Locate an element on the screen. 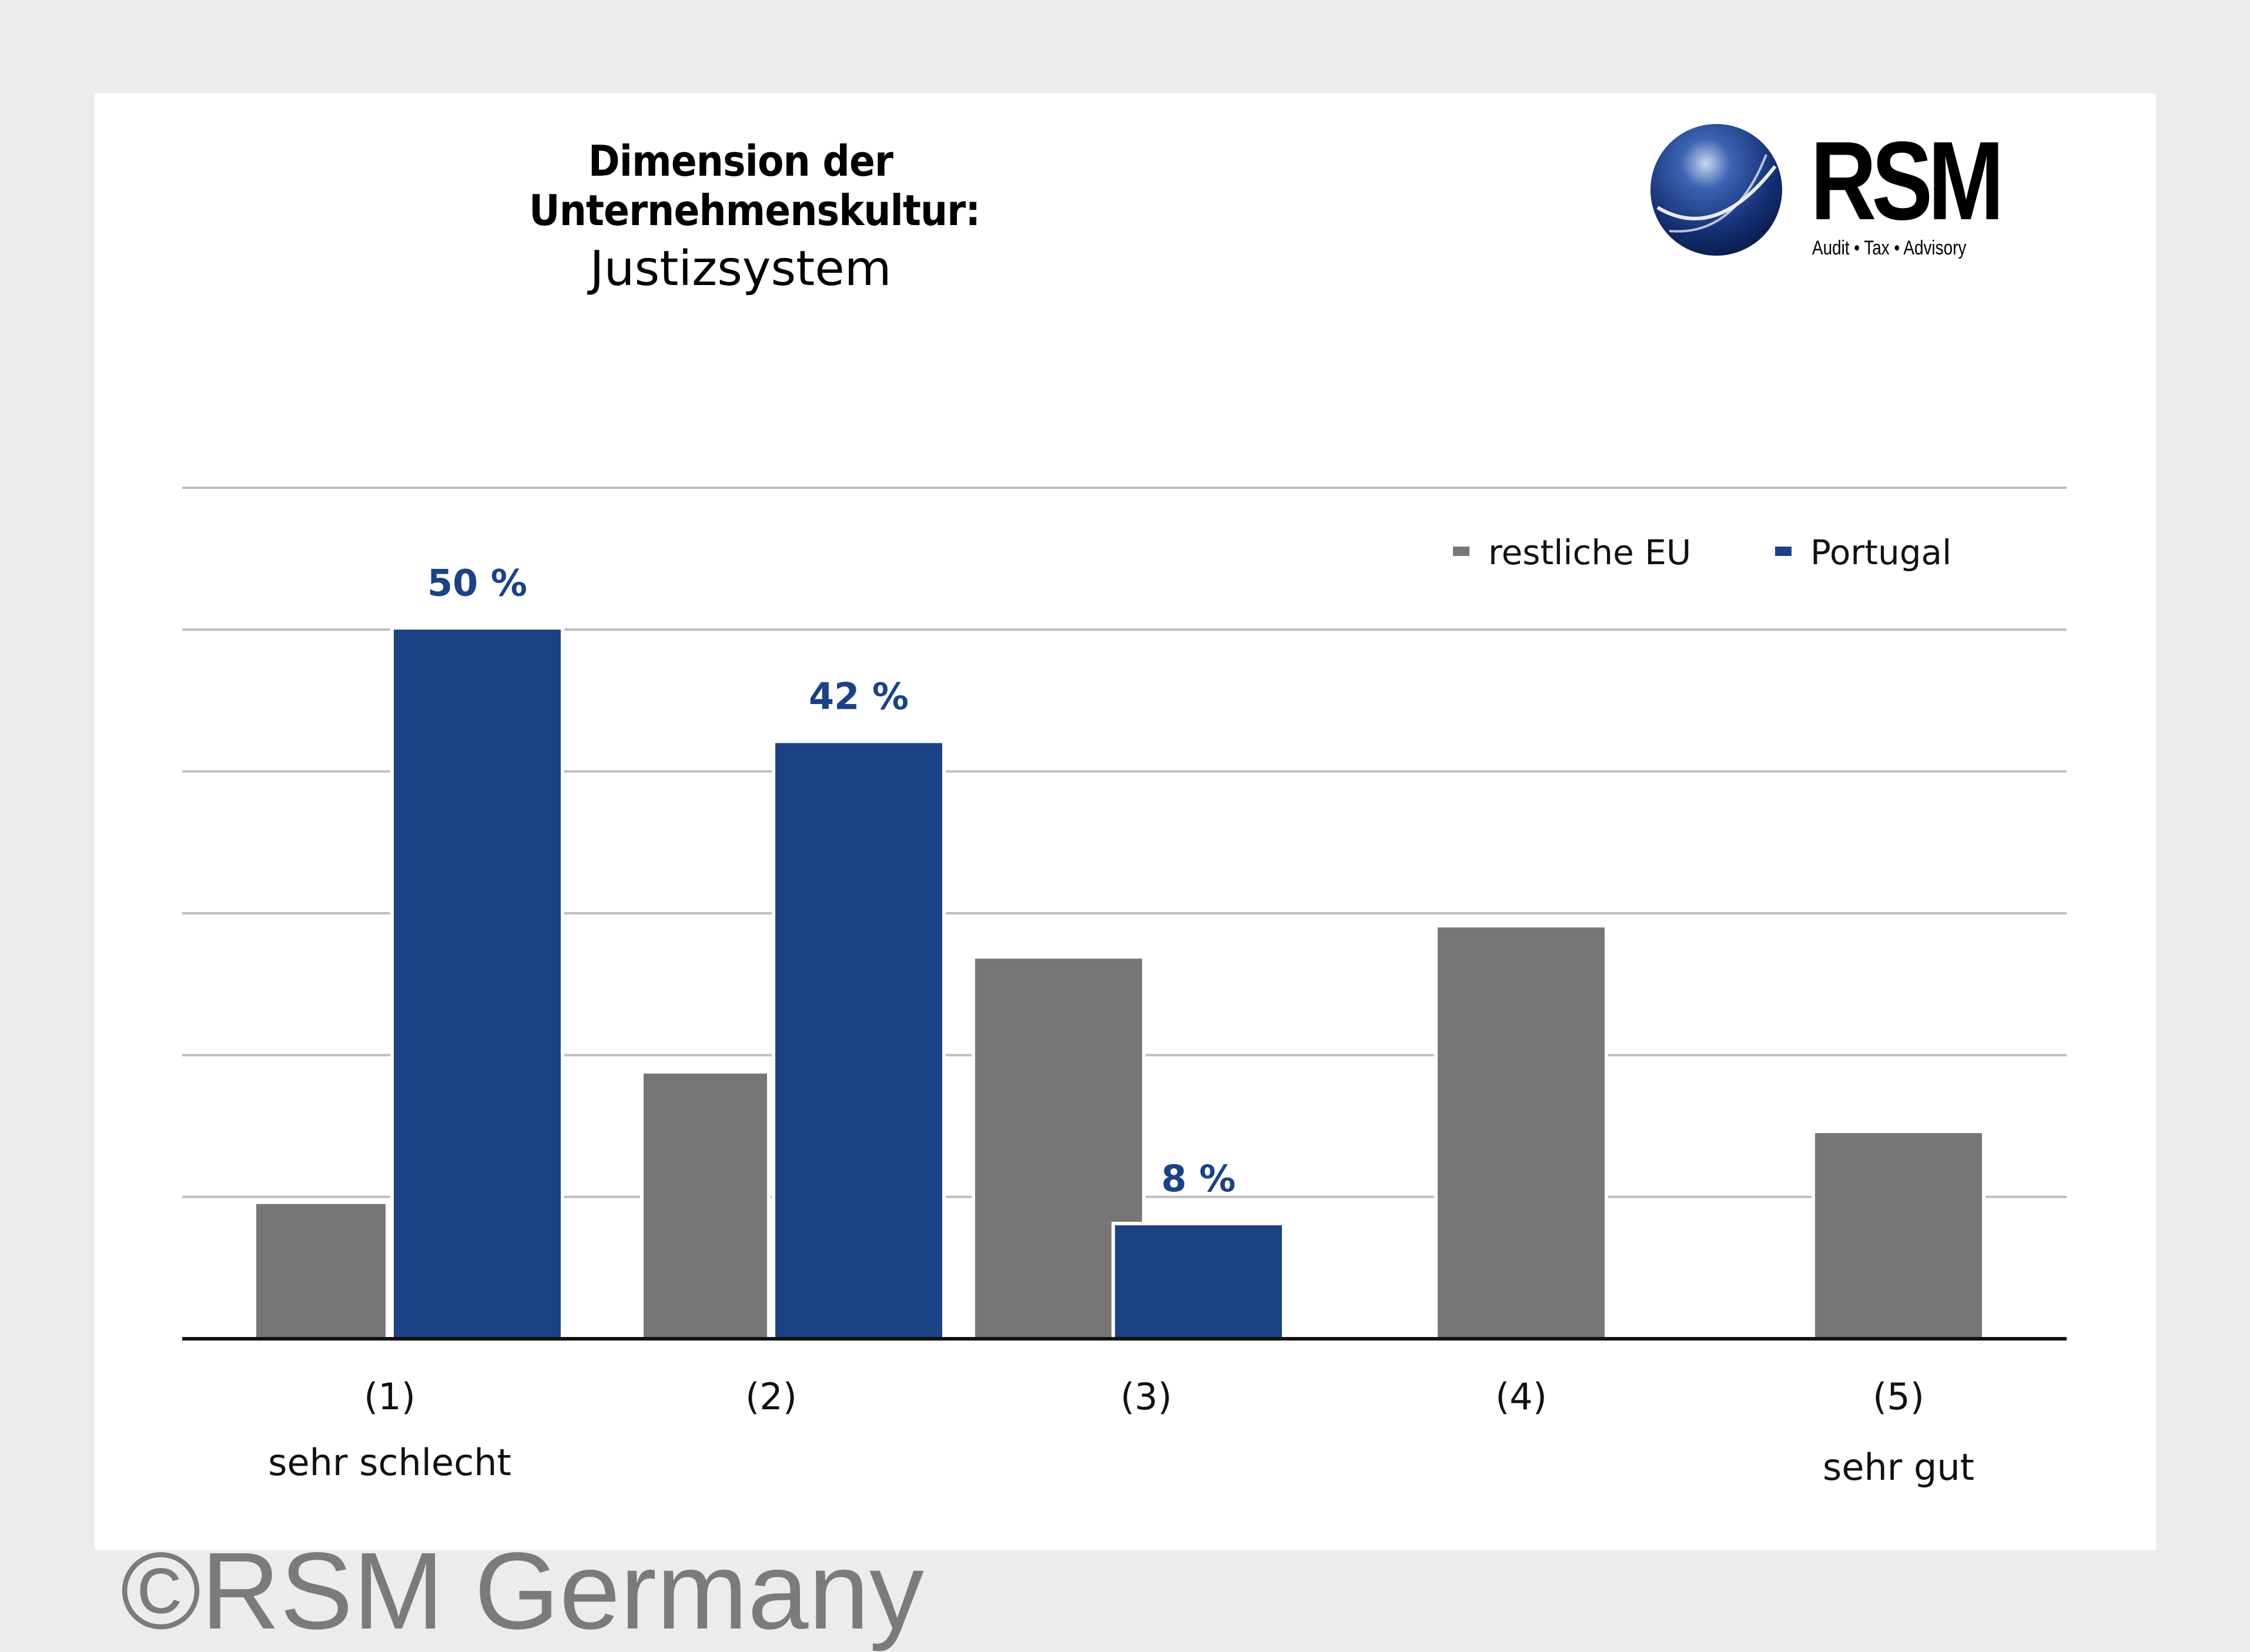  legend-item-eu: restliche EU is located at coordinates (1572, 552).